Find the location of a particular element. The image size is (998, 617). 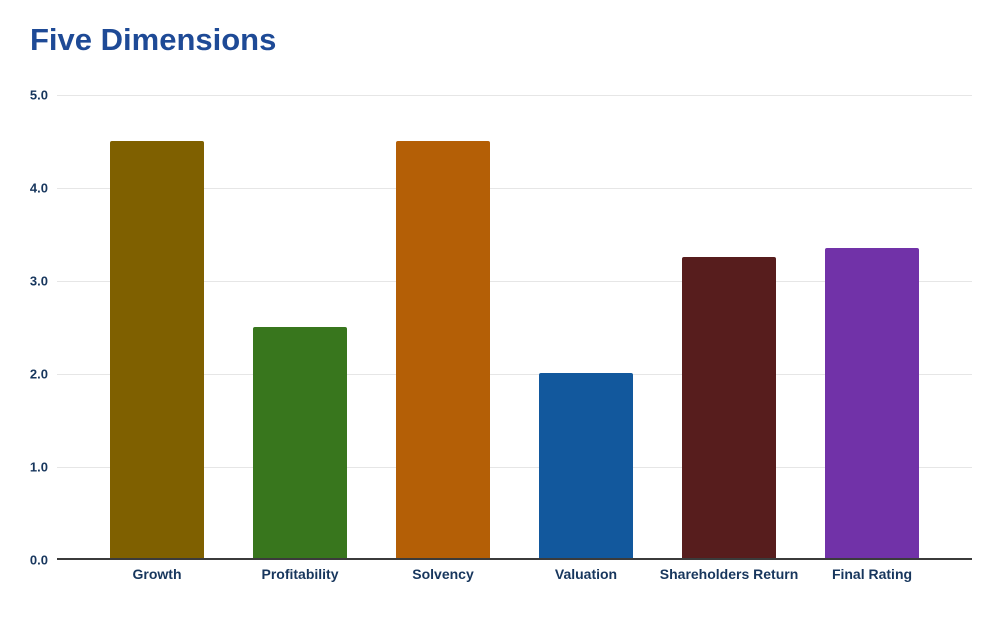

x-label-text: Solvency is located at coordinates (443, 574).